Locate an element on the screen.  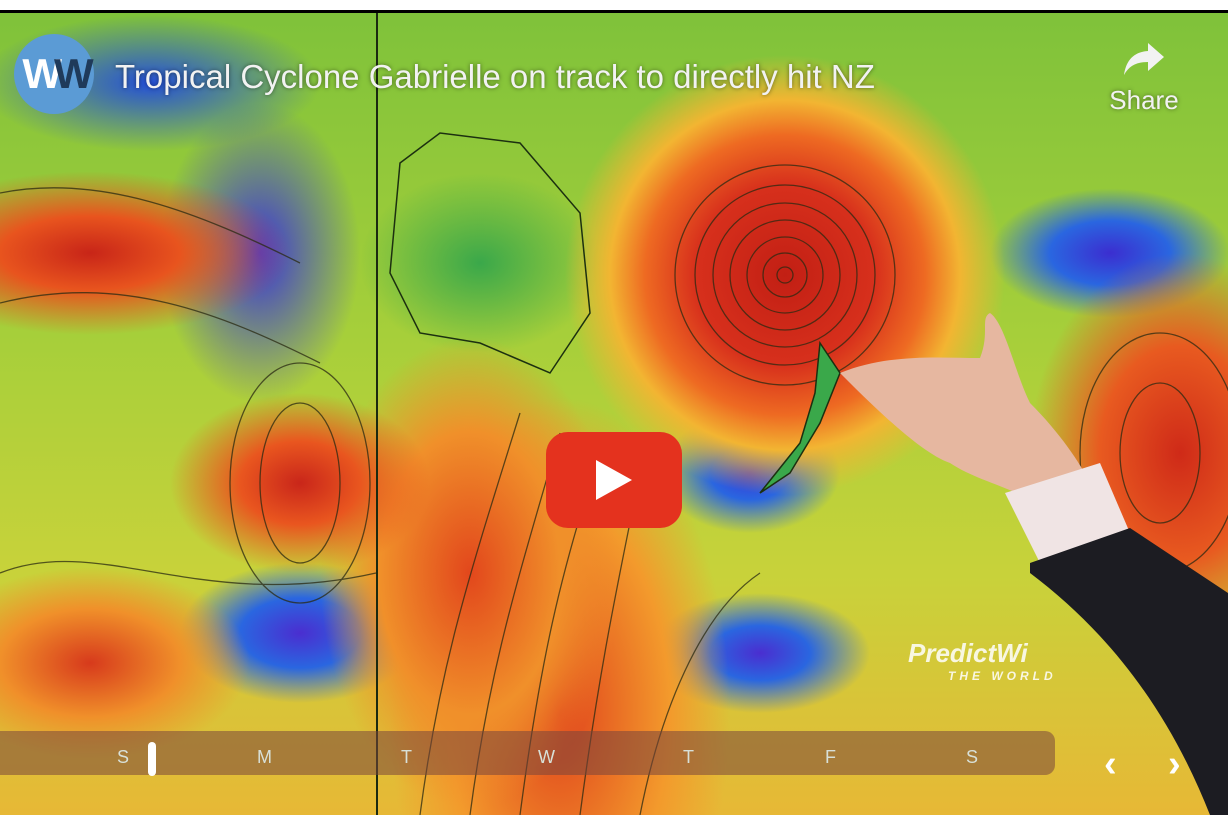
chevron-left-icon: ‹ is located at coordinates (1110, 764).